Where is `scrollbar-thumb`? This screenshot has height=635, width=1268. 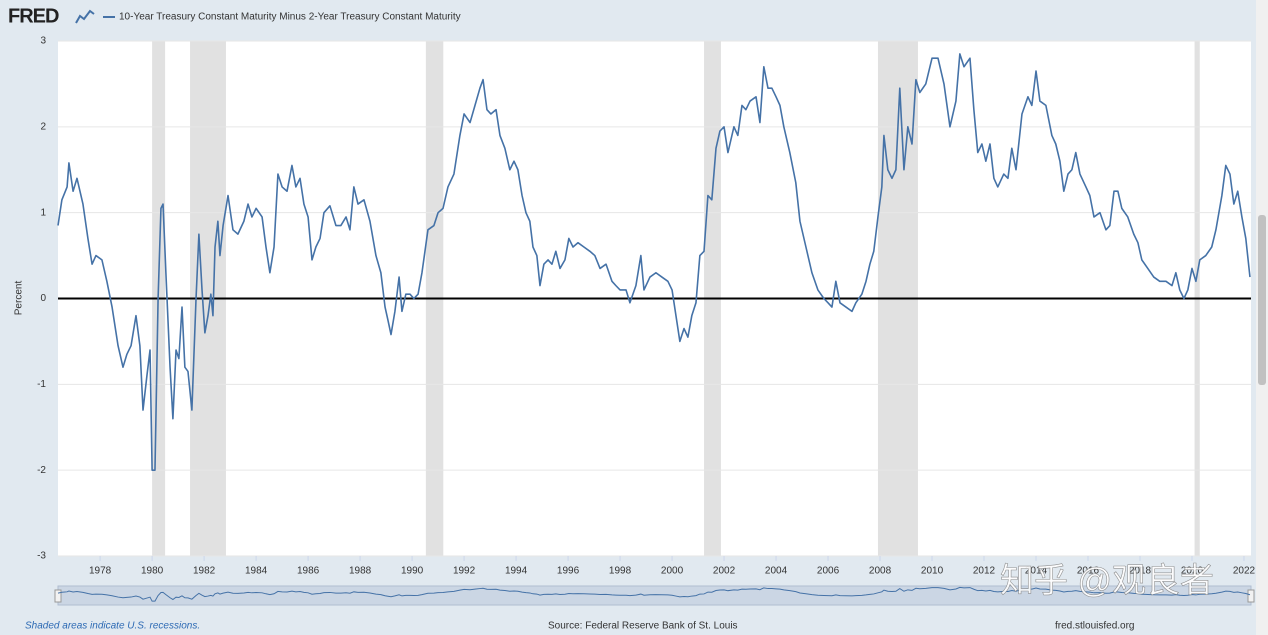 scrollbar-thumb is located at coordinates (1262, 300).